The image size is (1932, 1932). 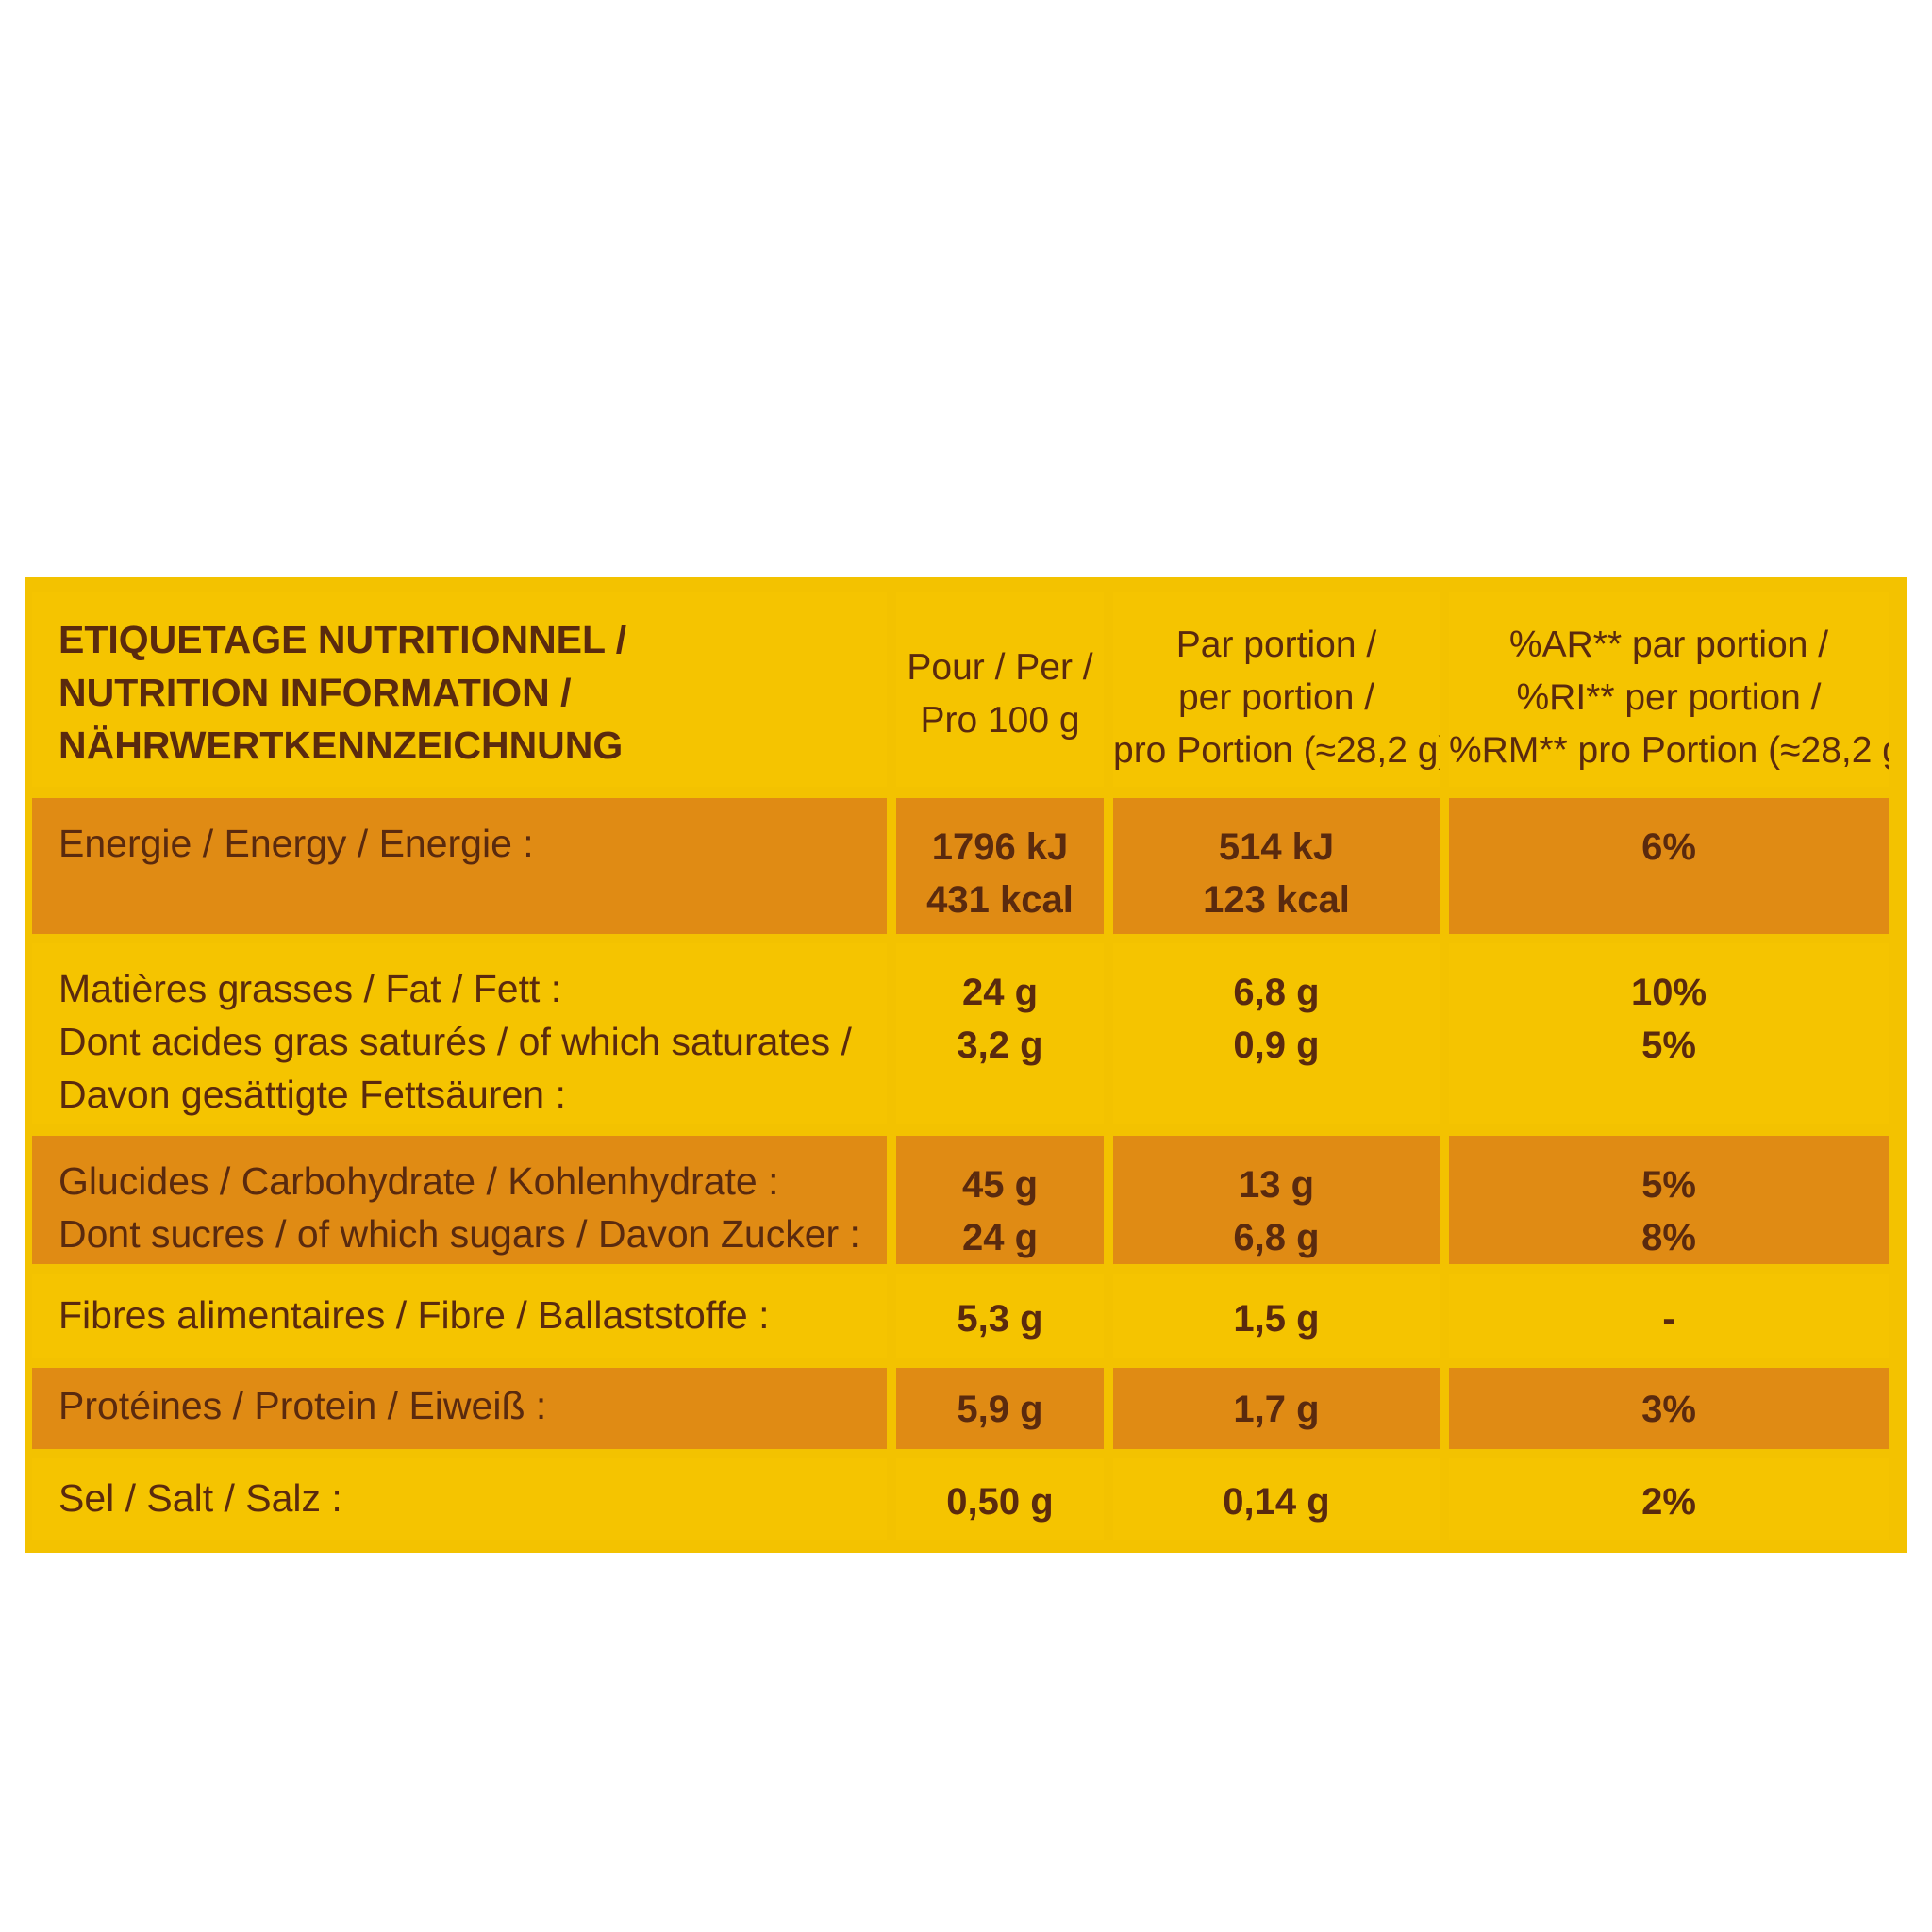 What do you see at coordinates (1277, 1185) in the screenshot?
I see `row-value: 13 g` at bounding box center [1277, 1185].